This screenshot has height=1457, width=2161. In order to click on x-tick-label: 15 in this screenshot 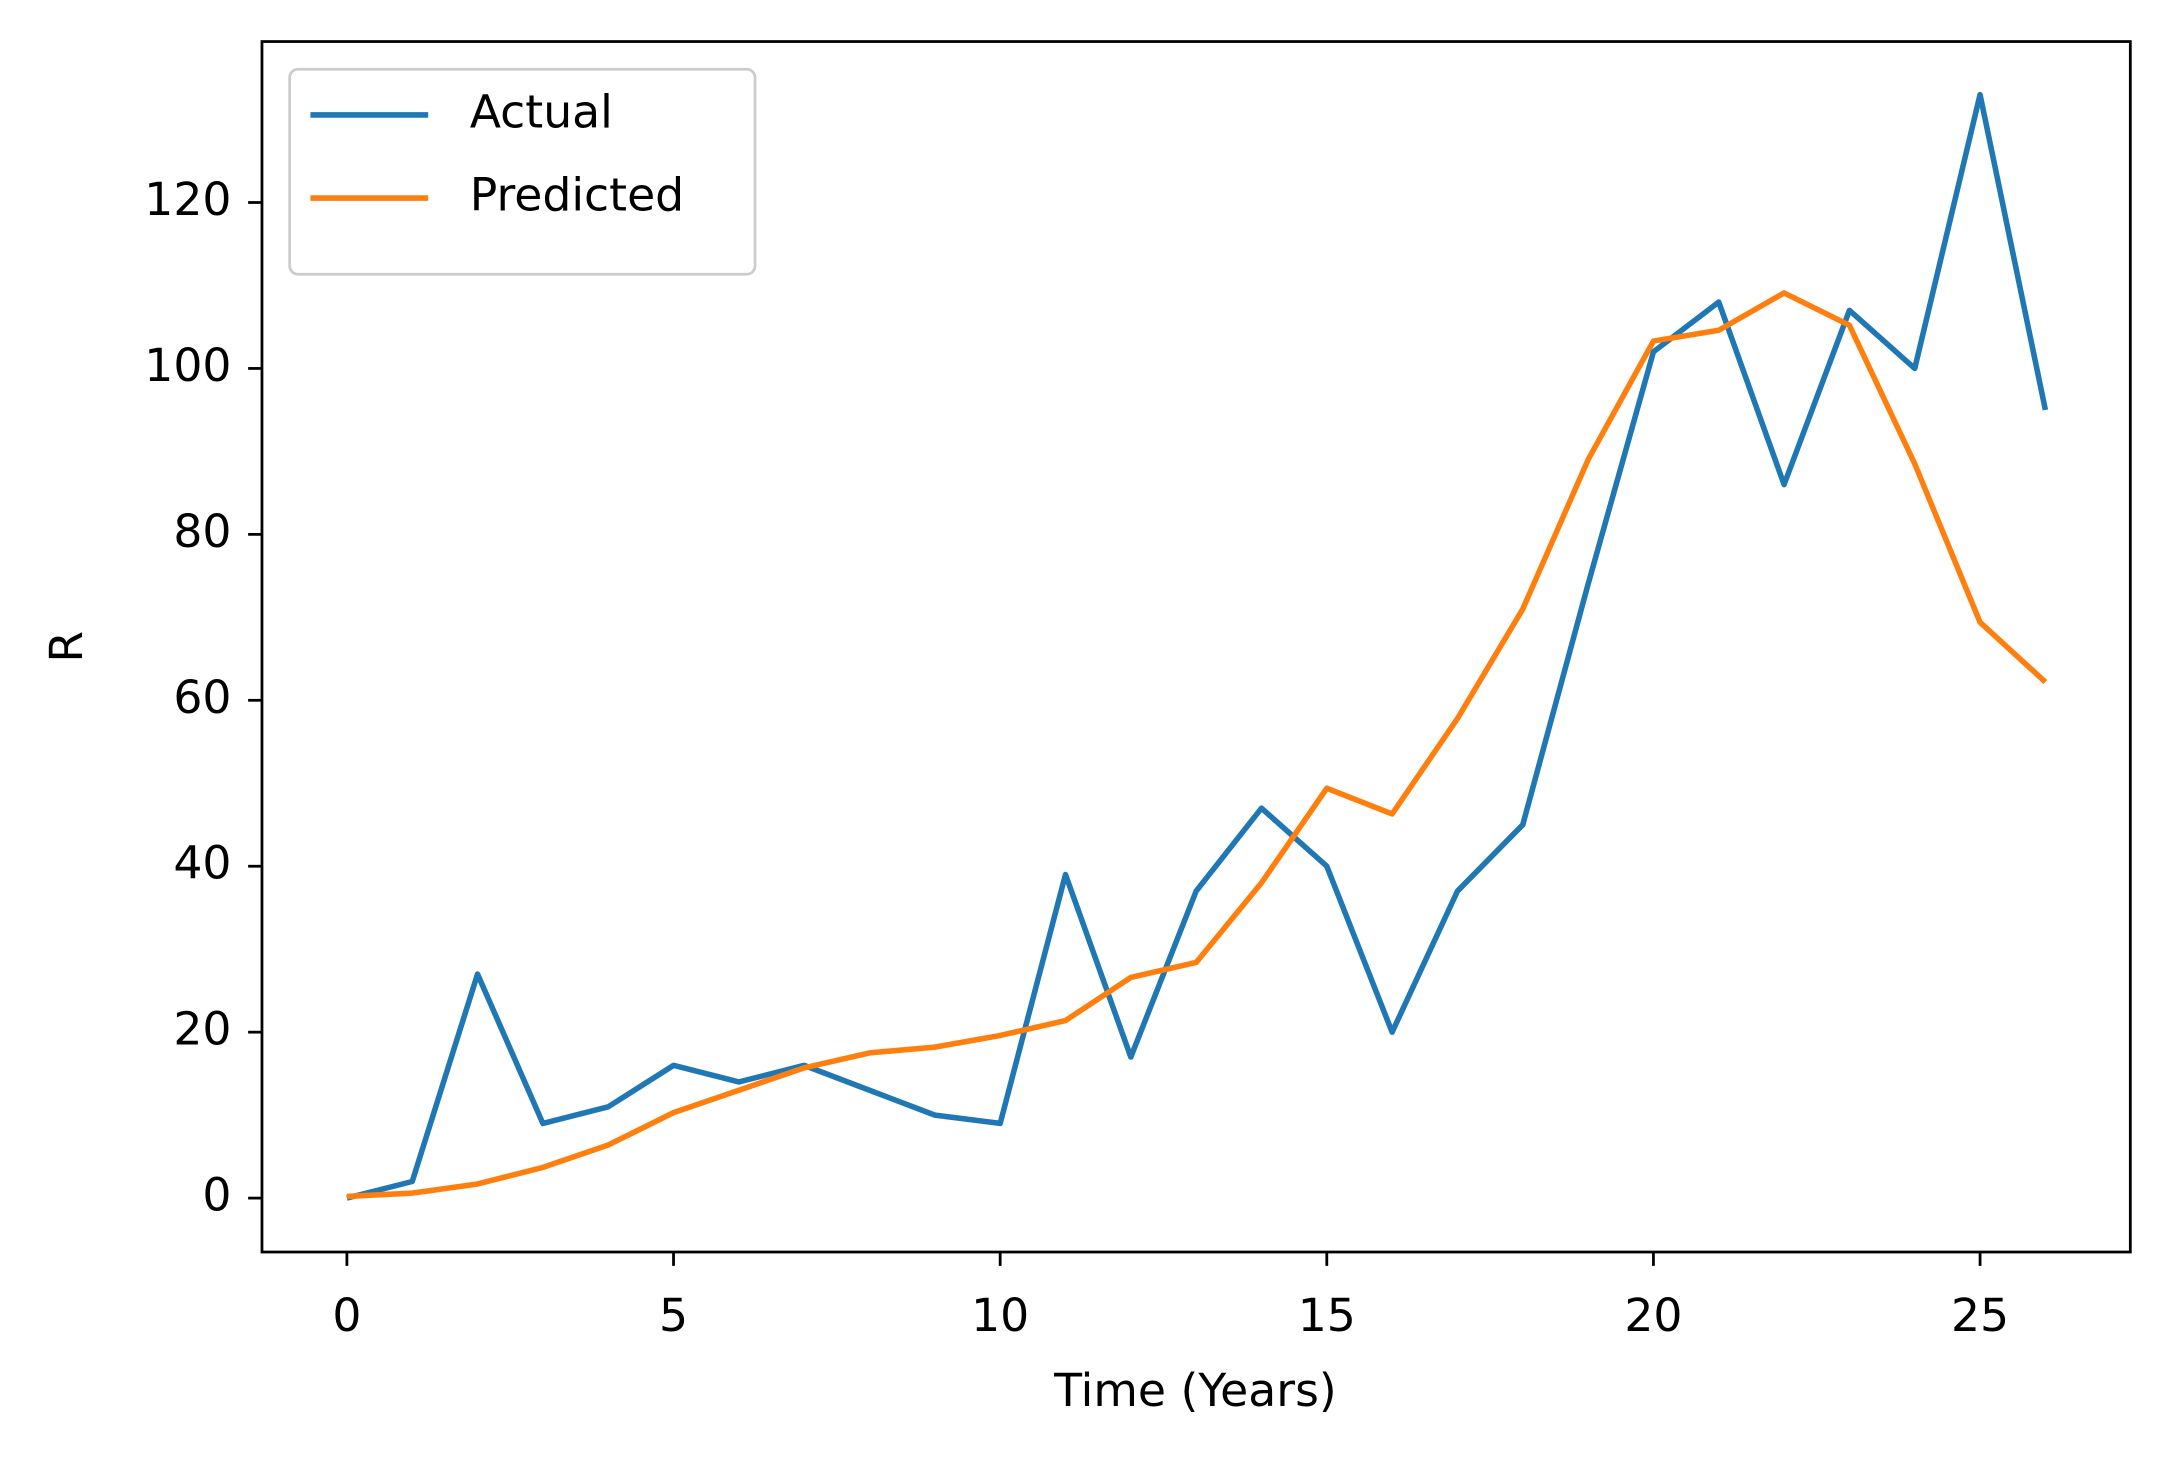, I will do `click(1327, 1315)`.